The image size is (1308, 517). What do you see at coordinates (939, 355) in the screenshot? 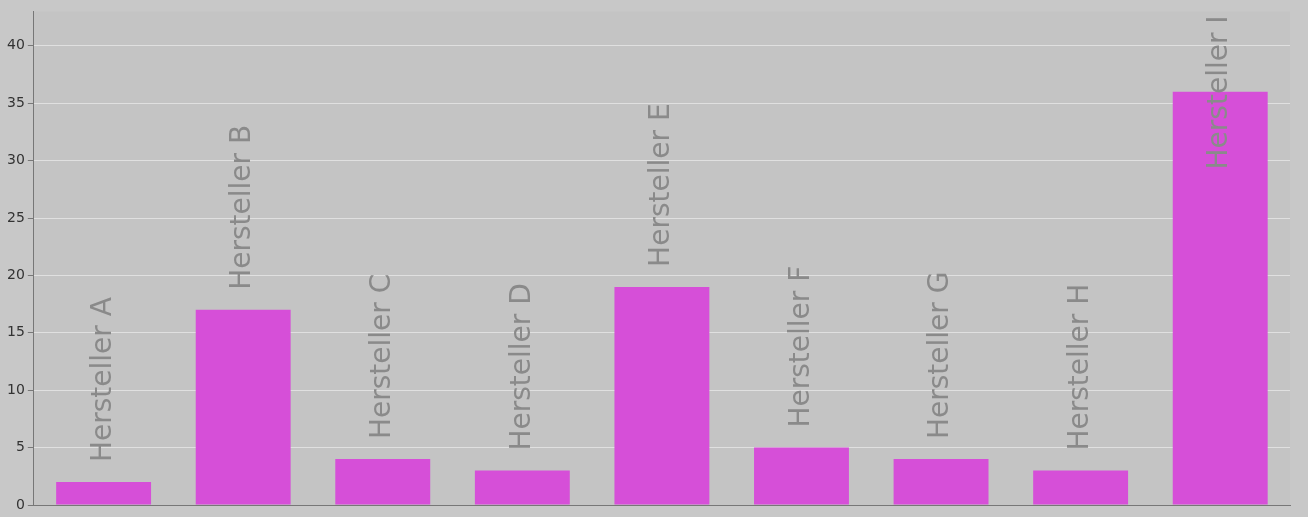
I see `x-tick-label: Hersteller G` at bounding box center [939, 355].